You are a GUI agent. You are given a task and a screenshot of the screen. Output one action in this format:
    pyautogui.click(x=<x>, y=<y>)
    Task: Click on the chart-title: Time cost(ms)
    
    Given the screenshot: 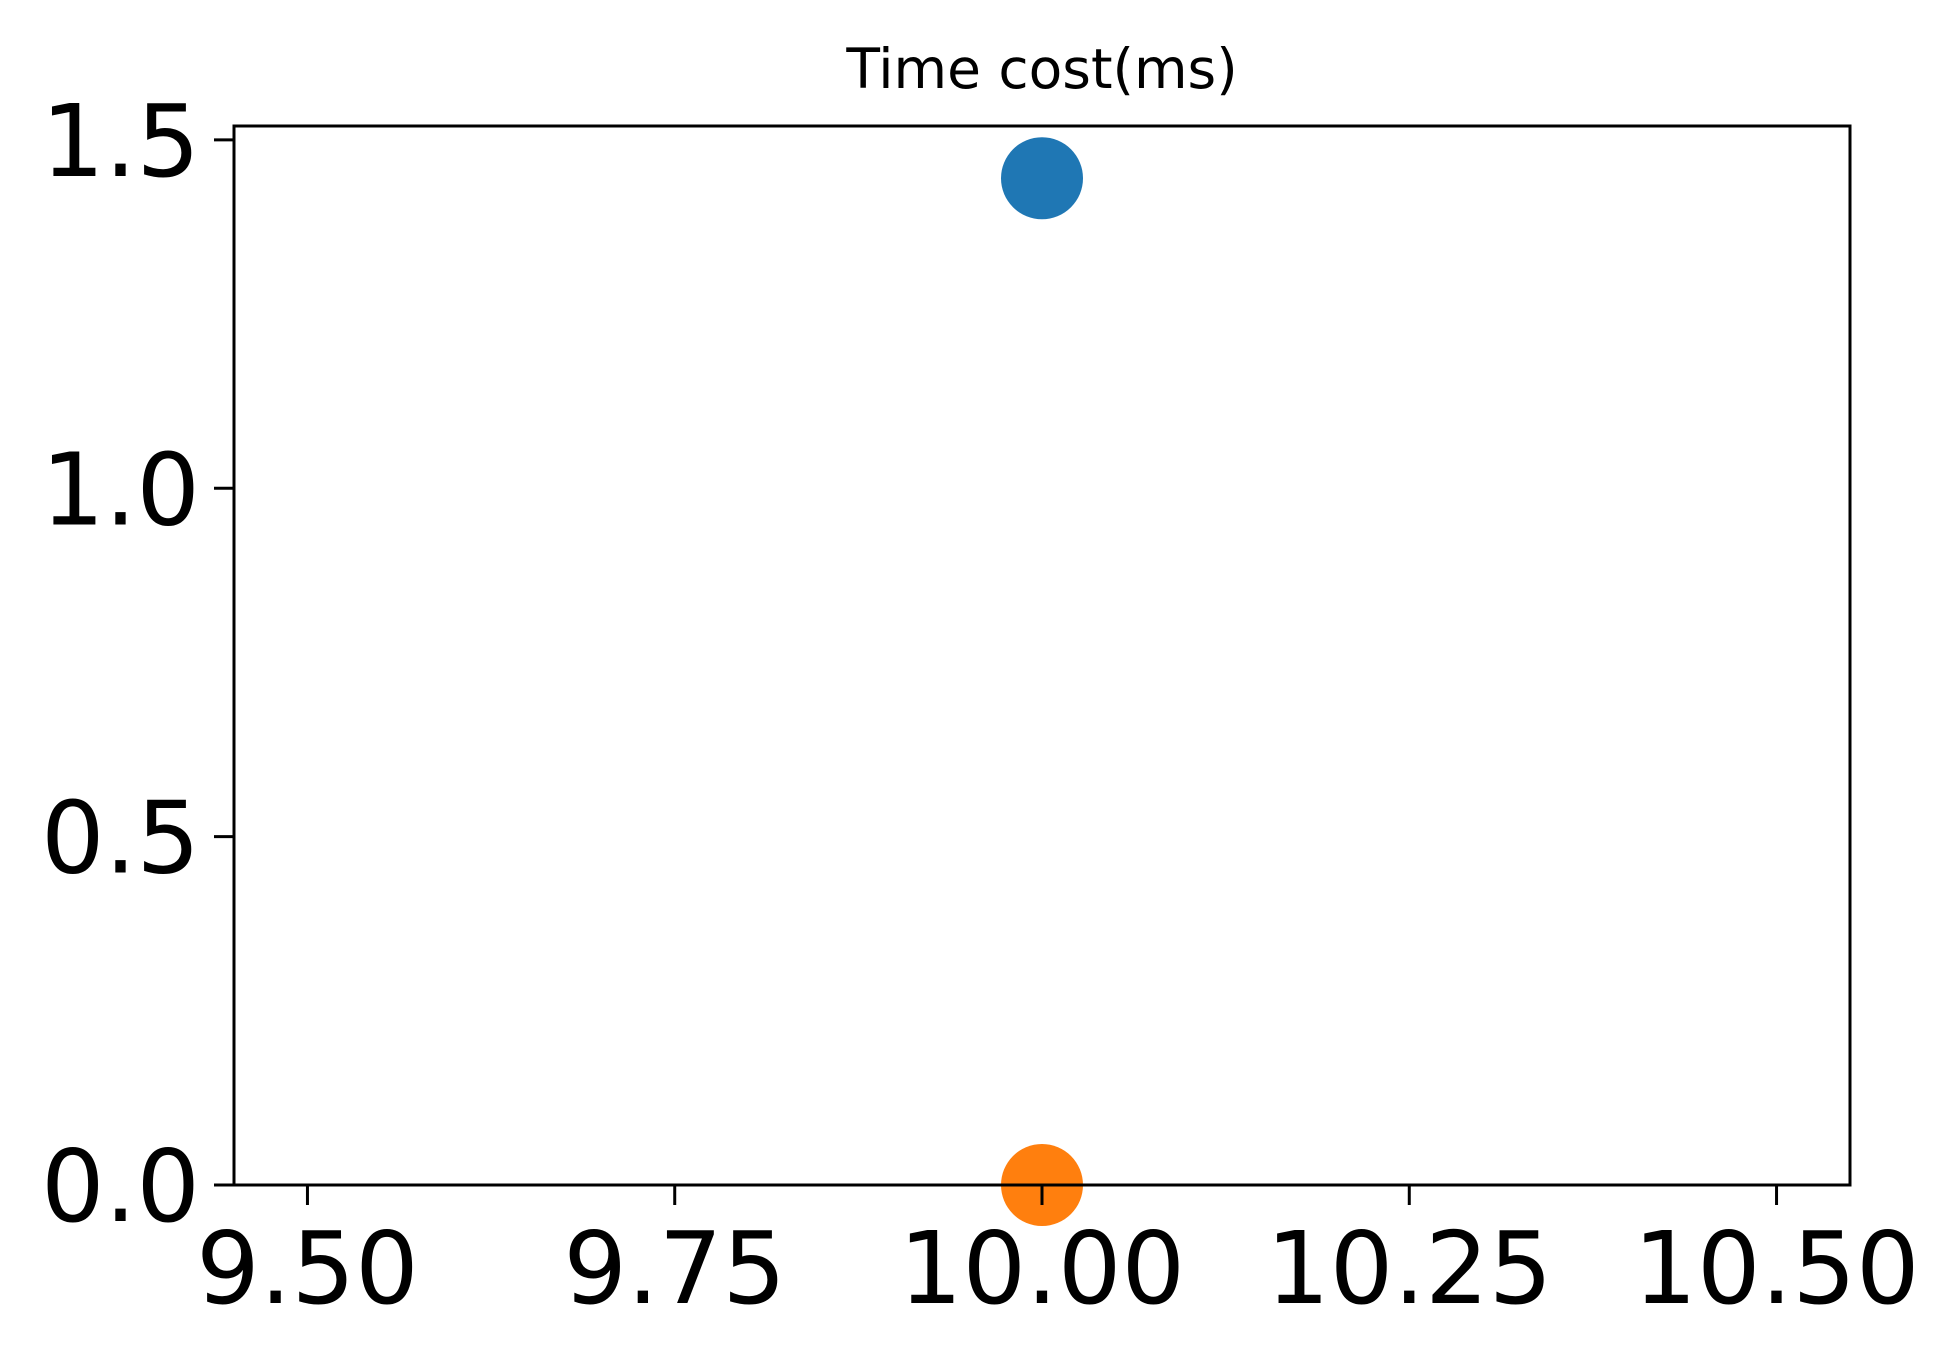 What is the action you would take?
    pyautogui.click(x=1041, y=69)
    